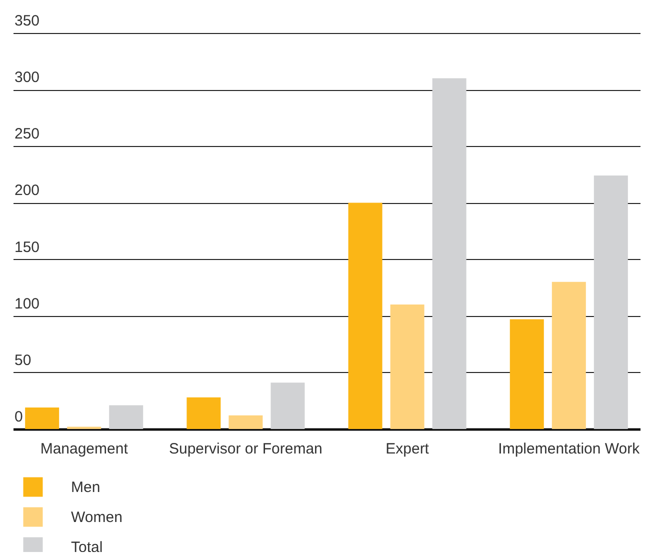 The height and width of the screenshot is (557, 645). Describe the element at coordinates (27, 247) in the screenshot. I see `y-tick-label: 150` at that location.